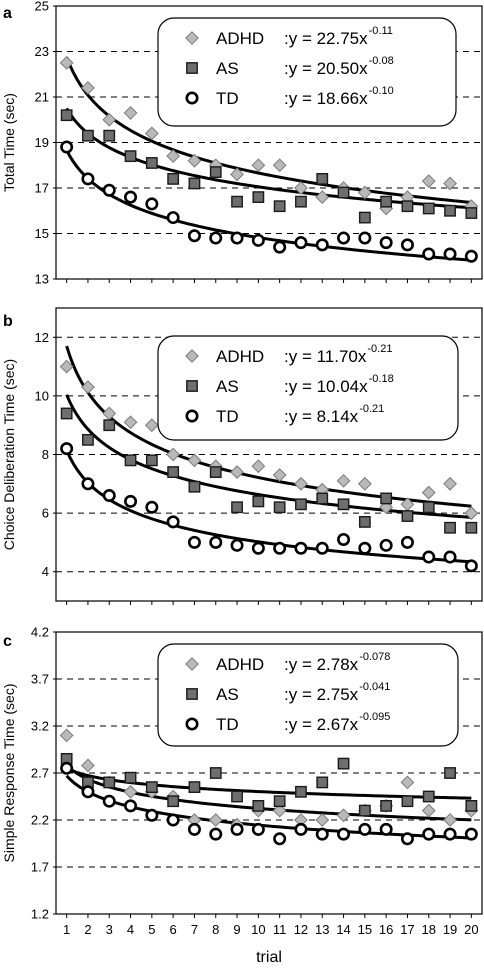 The image size is (484, 972). What do you see at coordinates (215, 929) in the screenshot?
I see `x-tick-label: 8` at bounding box center [215, 929].